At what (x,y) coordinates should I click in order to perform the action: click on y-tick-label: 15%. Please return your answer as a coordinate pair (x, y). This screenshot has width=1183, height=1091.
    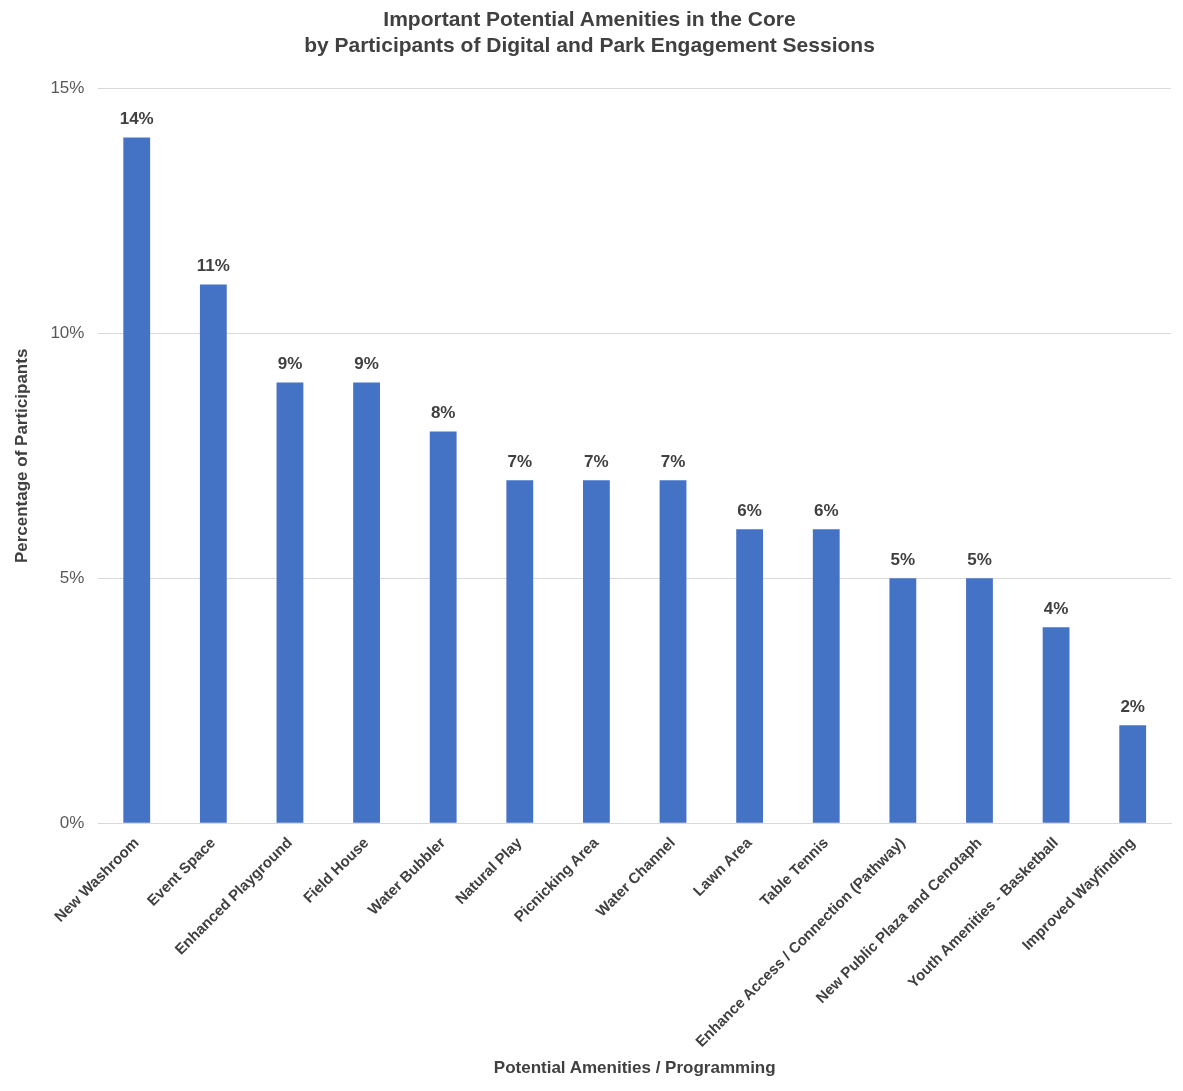
    Looking at the image, I should click on (67, 88).